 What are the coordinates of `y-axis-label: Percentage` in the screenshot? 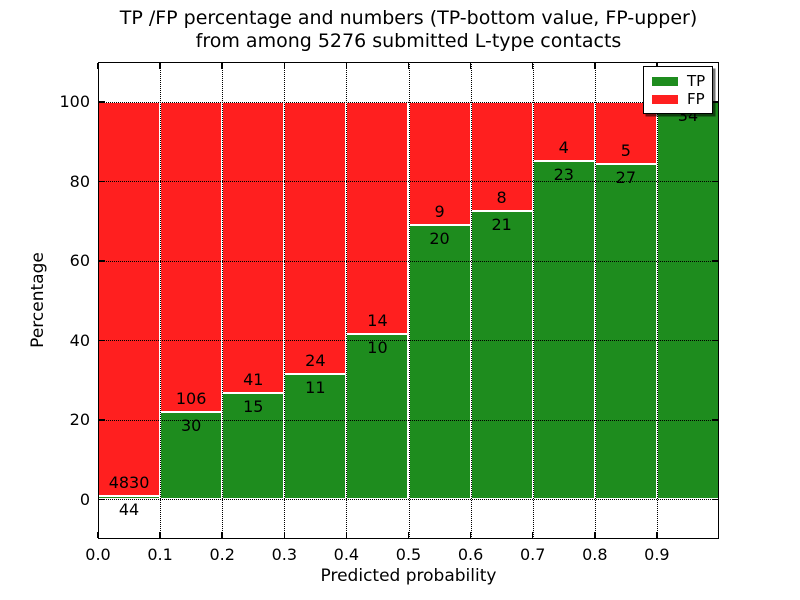 It's located at (38, 300).